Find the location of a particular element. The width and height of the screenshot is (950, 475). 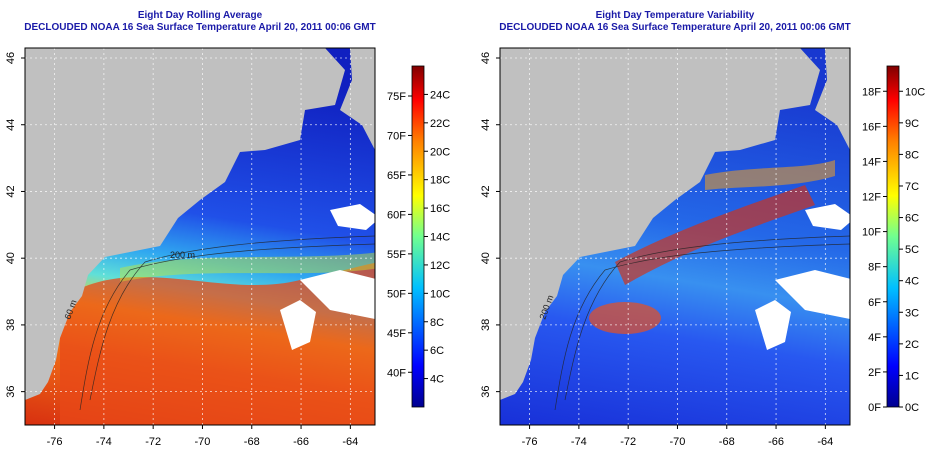

colorbar-label-f: 60F is located at coordinates (396, 215).